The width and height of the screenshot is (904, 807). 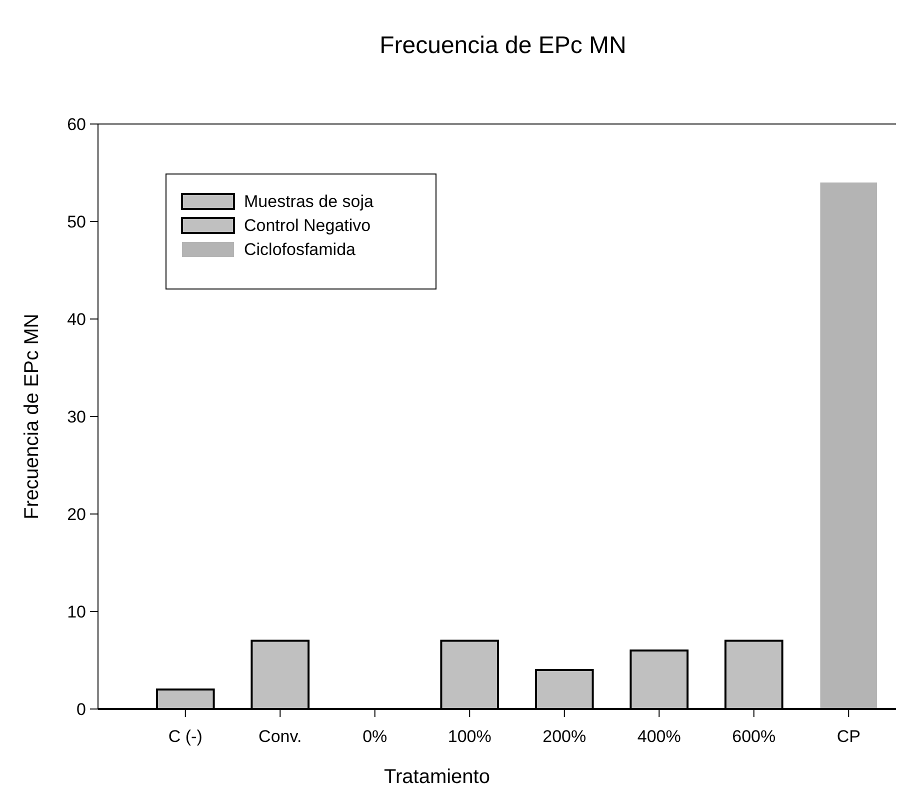 What do you see at coordinates (754, 736) in the screenshot?
I see `x-tick-label: 600%` at bounding box center [754, 736].